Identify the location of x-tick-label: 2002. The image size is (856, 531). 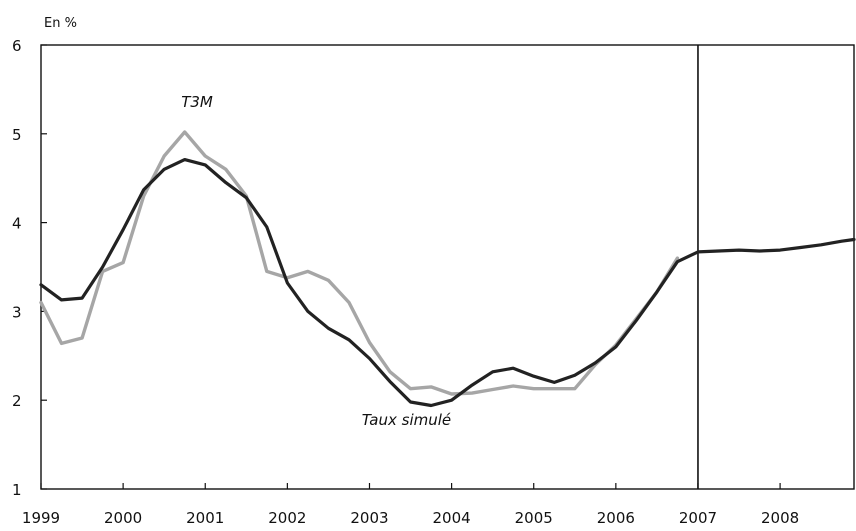
(287, 518).